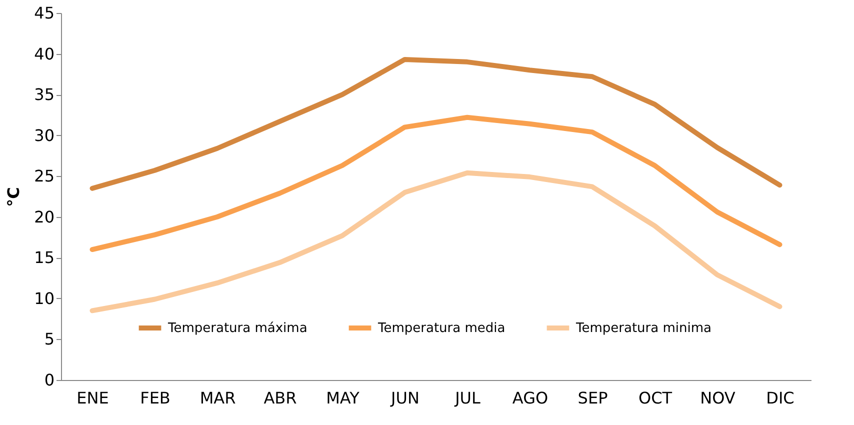 This screenshot has width=854, height=425. Describe the element at coordinates (237, 328) in the screenshot. I see `legend-label: Temperatura máxima` at that location.